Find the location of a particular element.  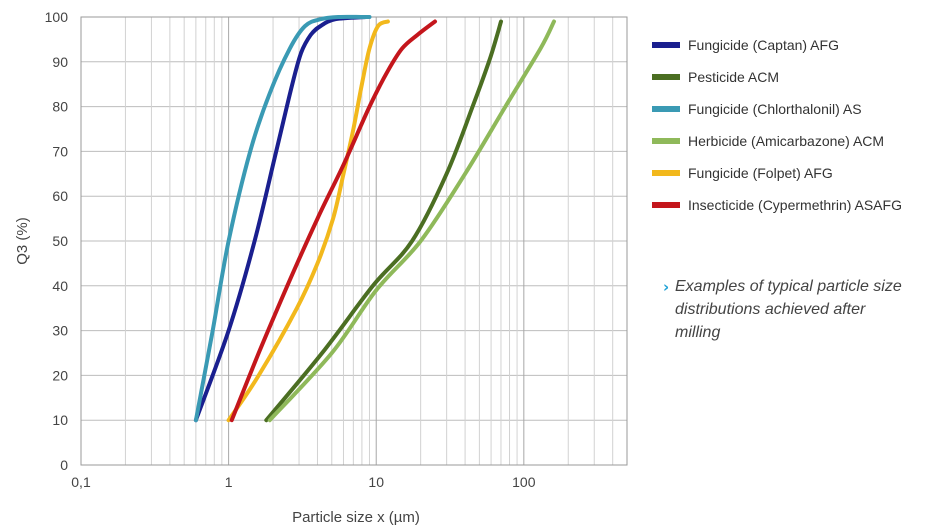

legend-item: Herbicide (Amicarbazone) ACM is located at coordinates (787, 141).